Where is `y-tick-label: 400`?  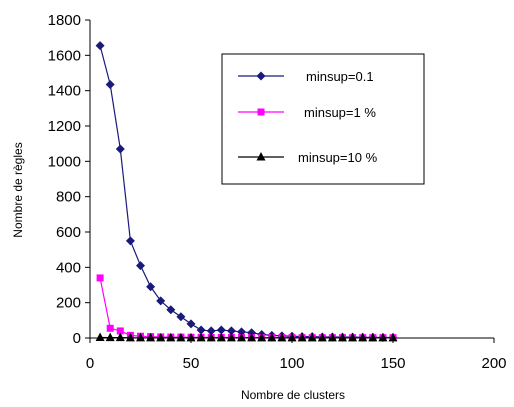 y-tick-label: 400 is located at coordinates (68, 267).